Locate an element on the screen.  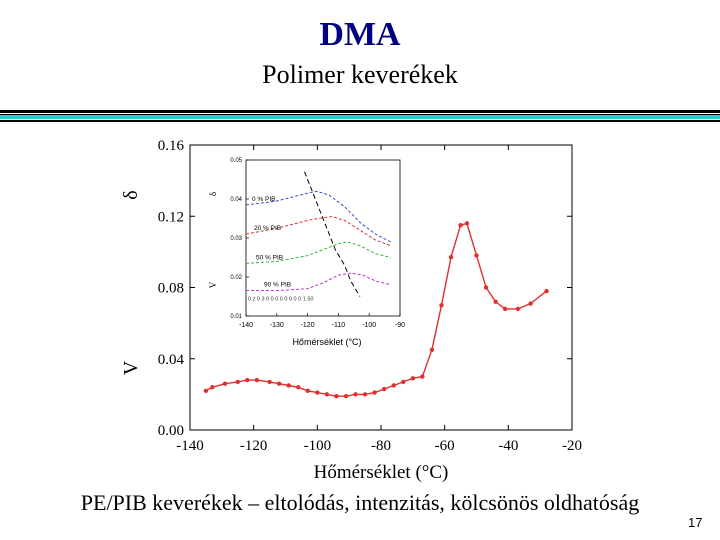
inset-series-label: 0 % PIB is located at coordinates (263, 199).